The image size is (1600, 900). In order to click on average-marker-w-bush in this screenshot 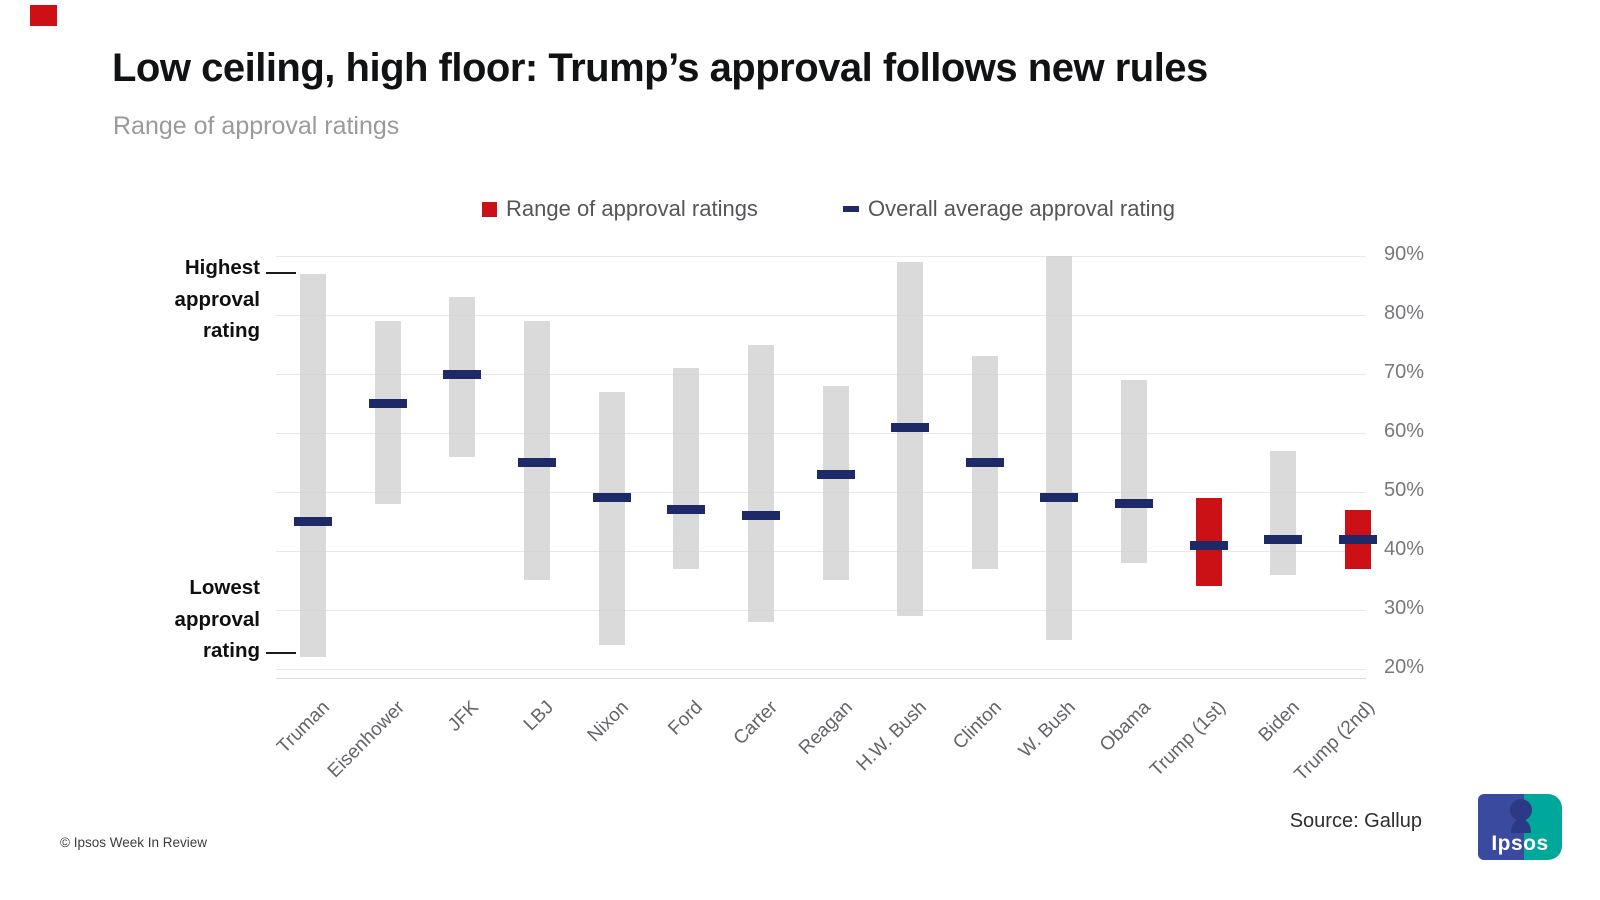, I will do `click(1059, 498)`.